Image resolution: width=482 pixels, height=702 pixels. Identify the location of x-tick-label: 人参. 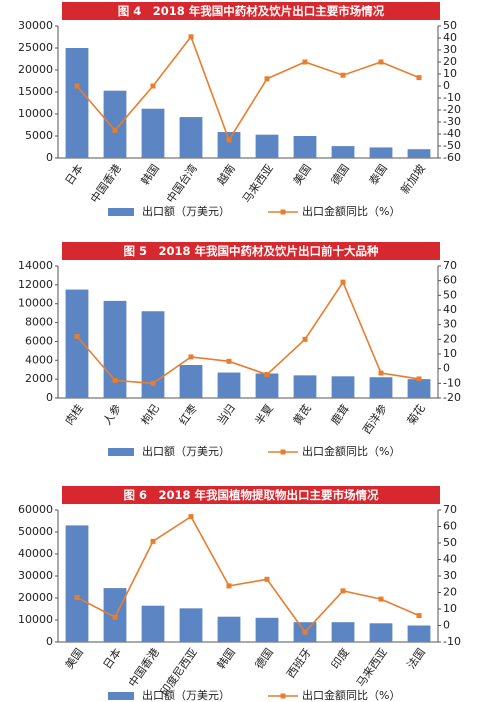
(112, 414).